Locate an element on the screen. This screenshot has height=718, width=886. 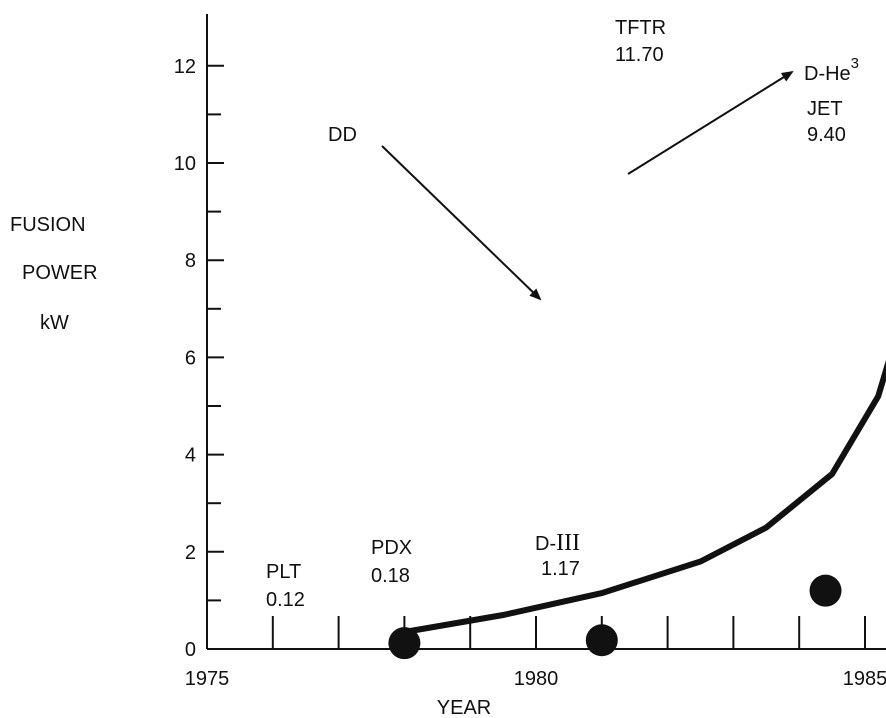
y-tick-label: 8 is located at coordinates (190, 261).